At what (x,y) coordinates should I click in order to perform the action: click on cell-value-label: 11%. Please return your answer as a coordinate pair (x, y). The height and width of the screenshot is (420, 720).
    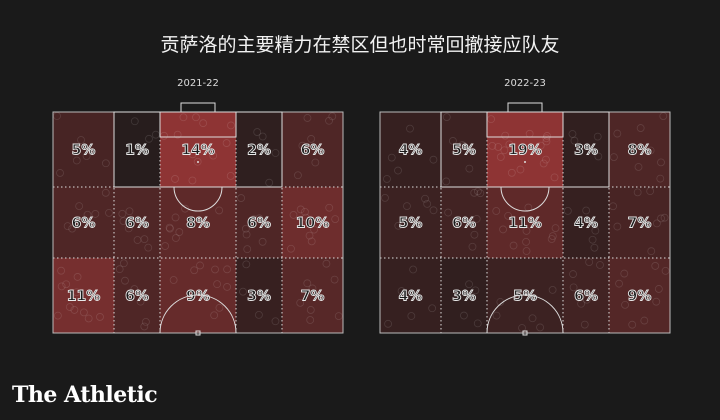
    Looking at the image, I should click on (525, 224).